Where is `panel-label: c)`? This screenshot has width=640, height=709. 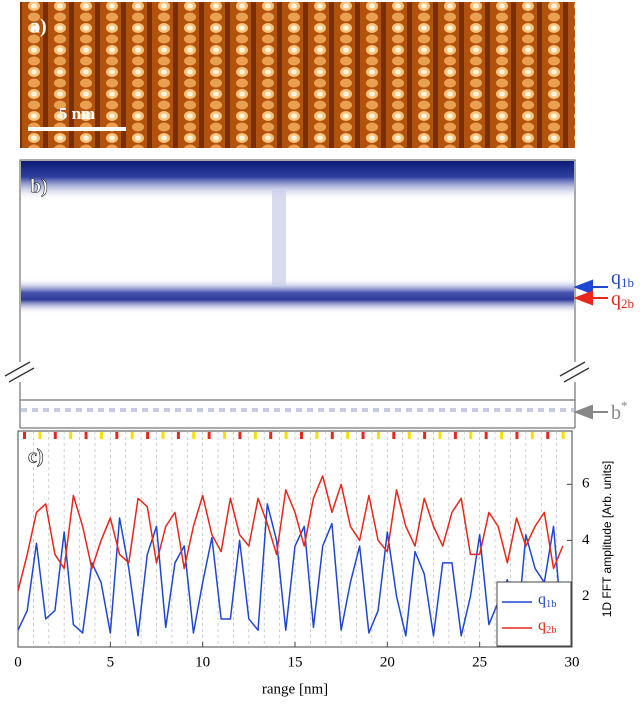 panel-label: c) is located at coordinates (36, 457).